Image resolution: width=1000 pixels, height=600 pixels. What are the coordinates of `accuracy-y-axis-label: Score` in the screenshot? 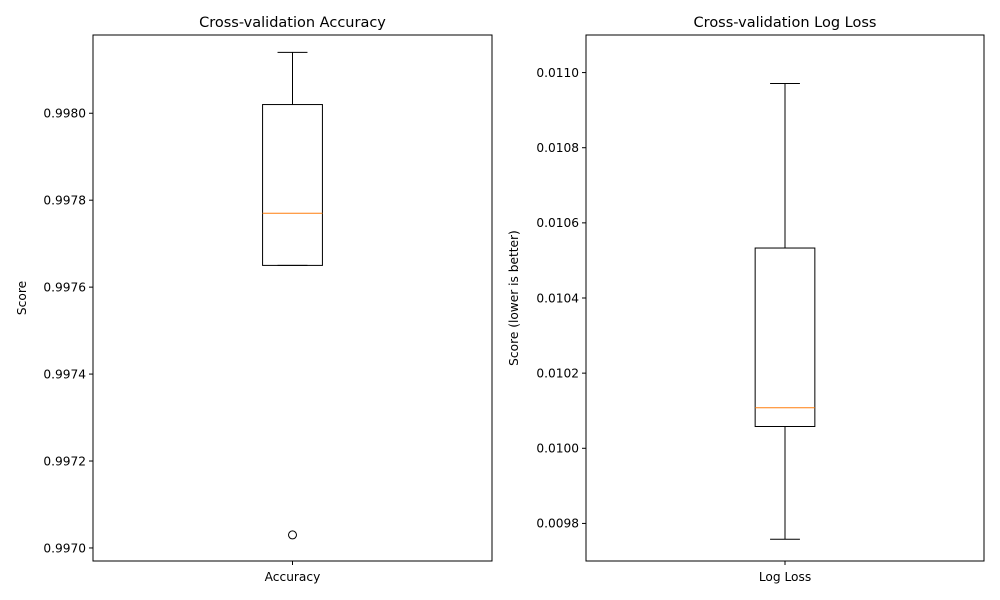 It's located at (22, 298).